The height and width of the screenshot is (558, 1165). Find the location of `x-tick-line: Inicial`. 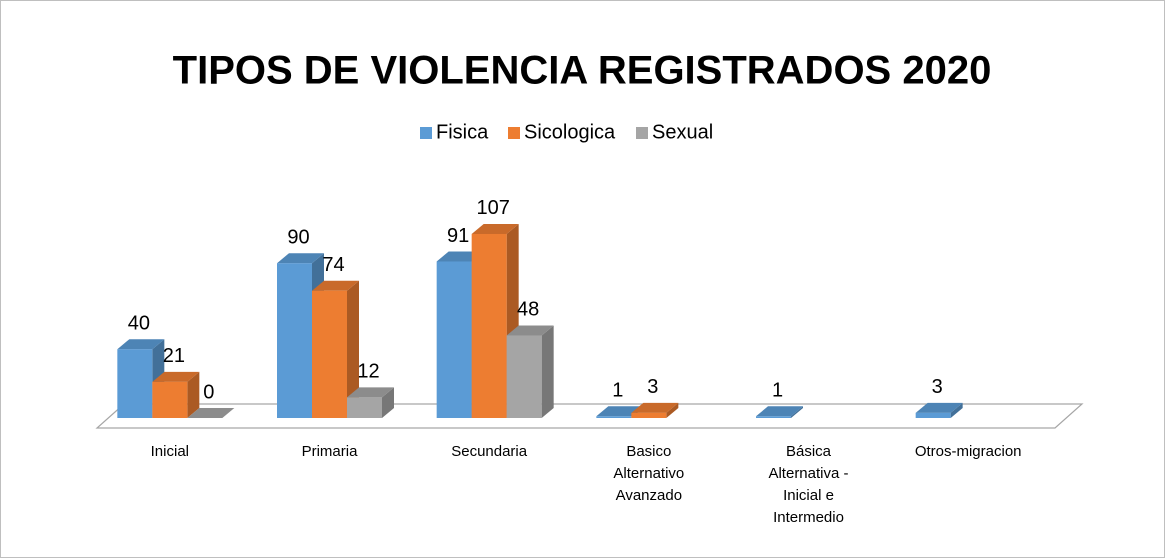

x-tick-line: Inicial is located at coordinates (170, 451).